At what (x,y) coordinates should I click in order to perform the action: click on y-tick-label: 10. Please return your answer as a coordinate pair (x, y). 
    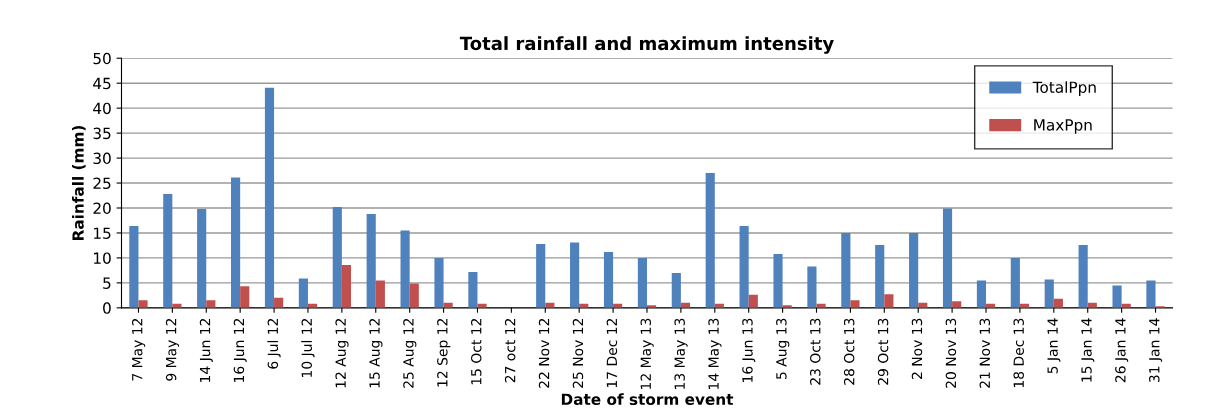
    Looking at the image, I should click on (102, 258).